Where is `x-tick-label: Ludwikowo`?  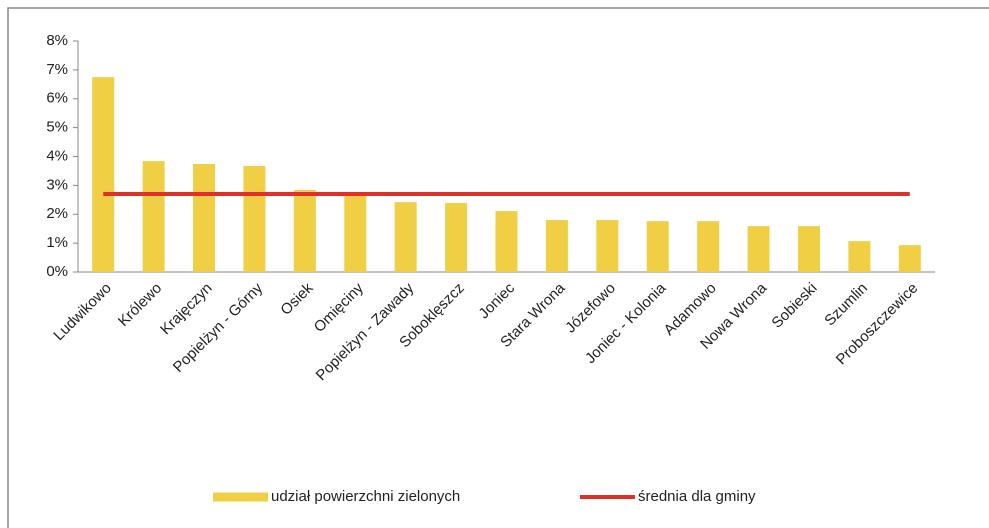
x-tick-label: Ludwikowo is located at coordinates (82, 312).